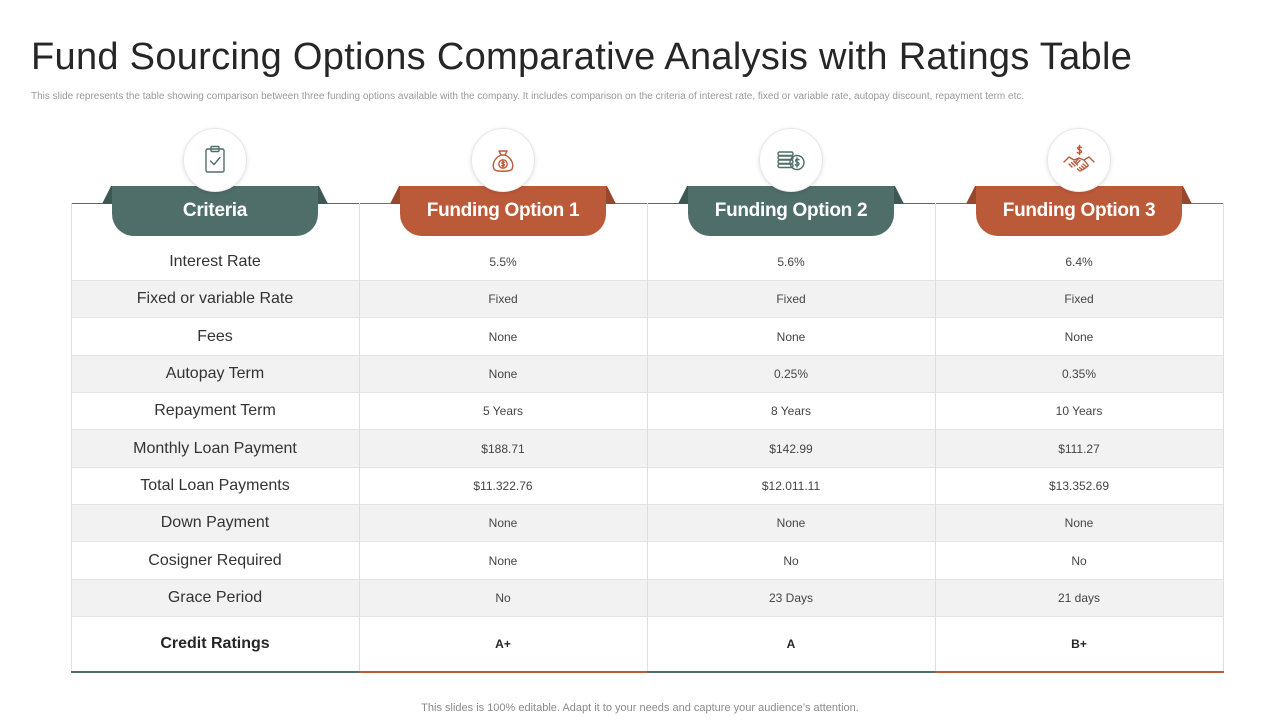 The image size is (1280, 720). Describe the element at coordinates (215, 485) in the screenshot. I see `row-criteria-label: Total Loan Payments` at that location.